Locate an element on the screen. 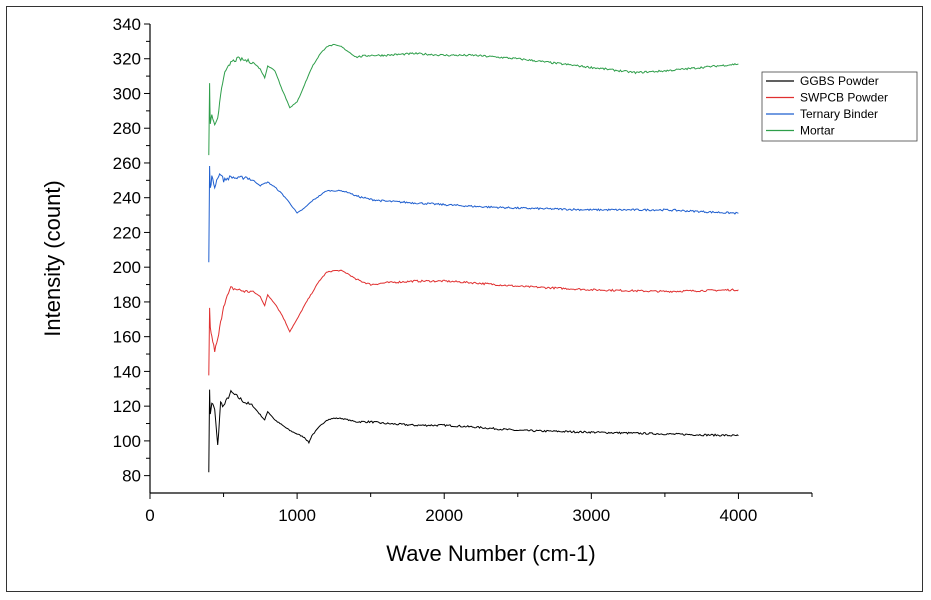  y-tick-label-8: 240 is located at coordinates (127, 198).